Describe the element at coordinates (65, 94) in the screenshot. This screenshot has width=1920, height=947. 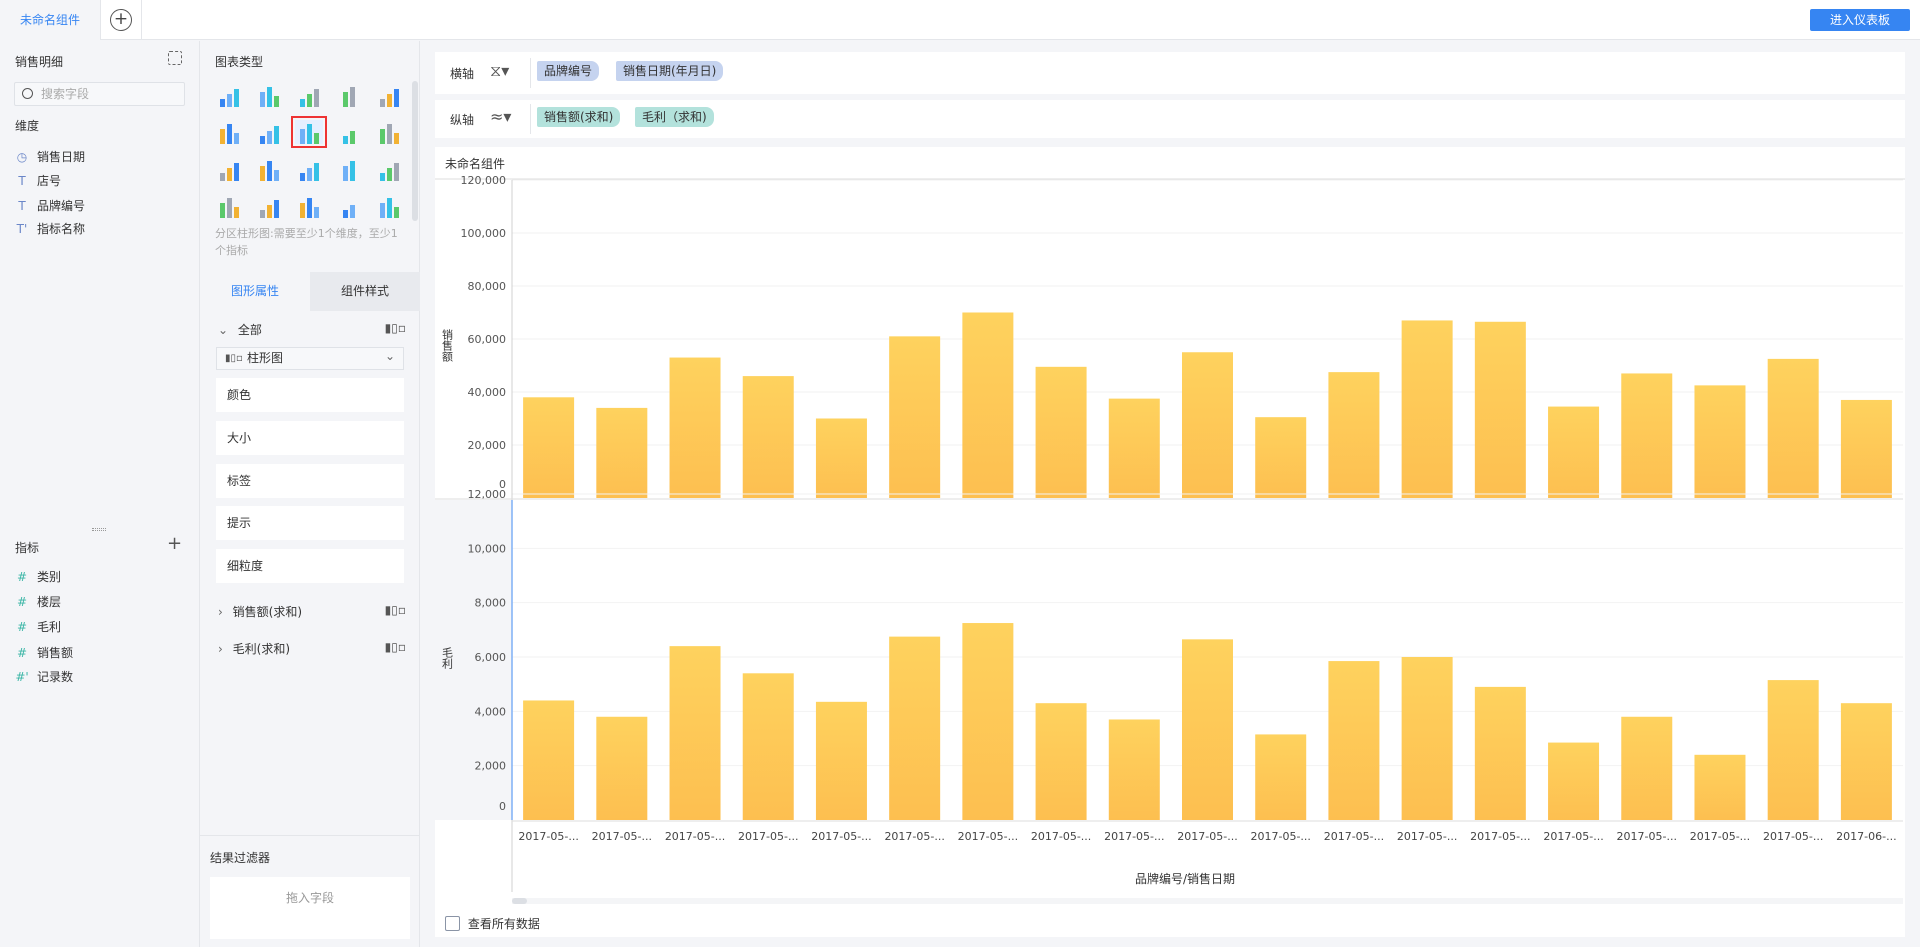
I see `search-placeholder: 搜索字段` at that location.